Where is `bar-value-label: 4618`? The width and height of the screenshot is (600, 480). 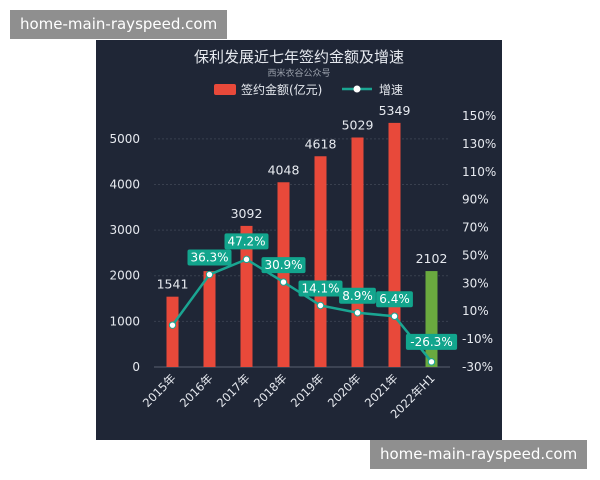 bar-value-label: 4618 is located at coordinates (321, 143).